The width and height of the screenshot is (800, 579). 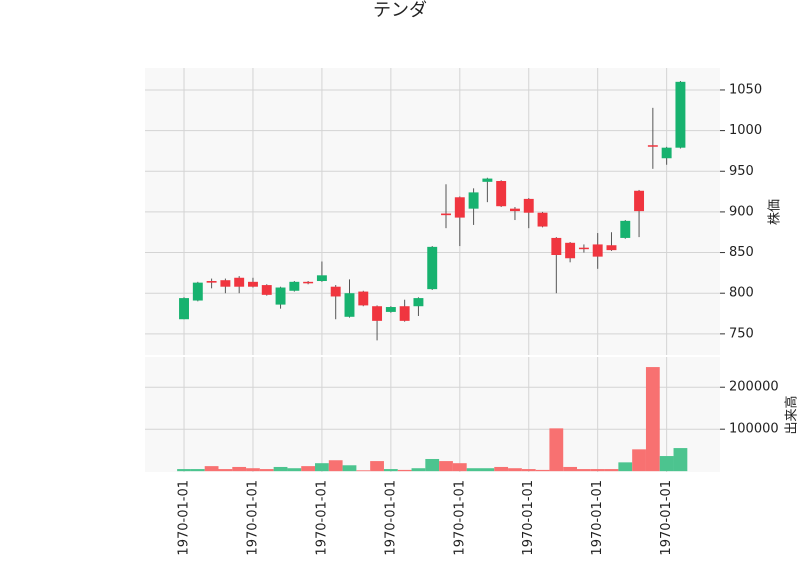 What do you see at coordinates (792, 414) in the screenshot?
I see `volume-axis-label: 出来高` at bounding box center [792, 414].